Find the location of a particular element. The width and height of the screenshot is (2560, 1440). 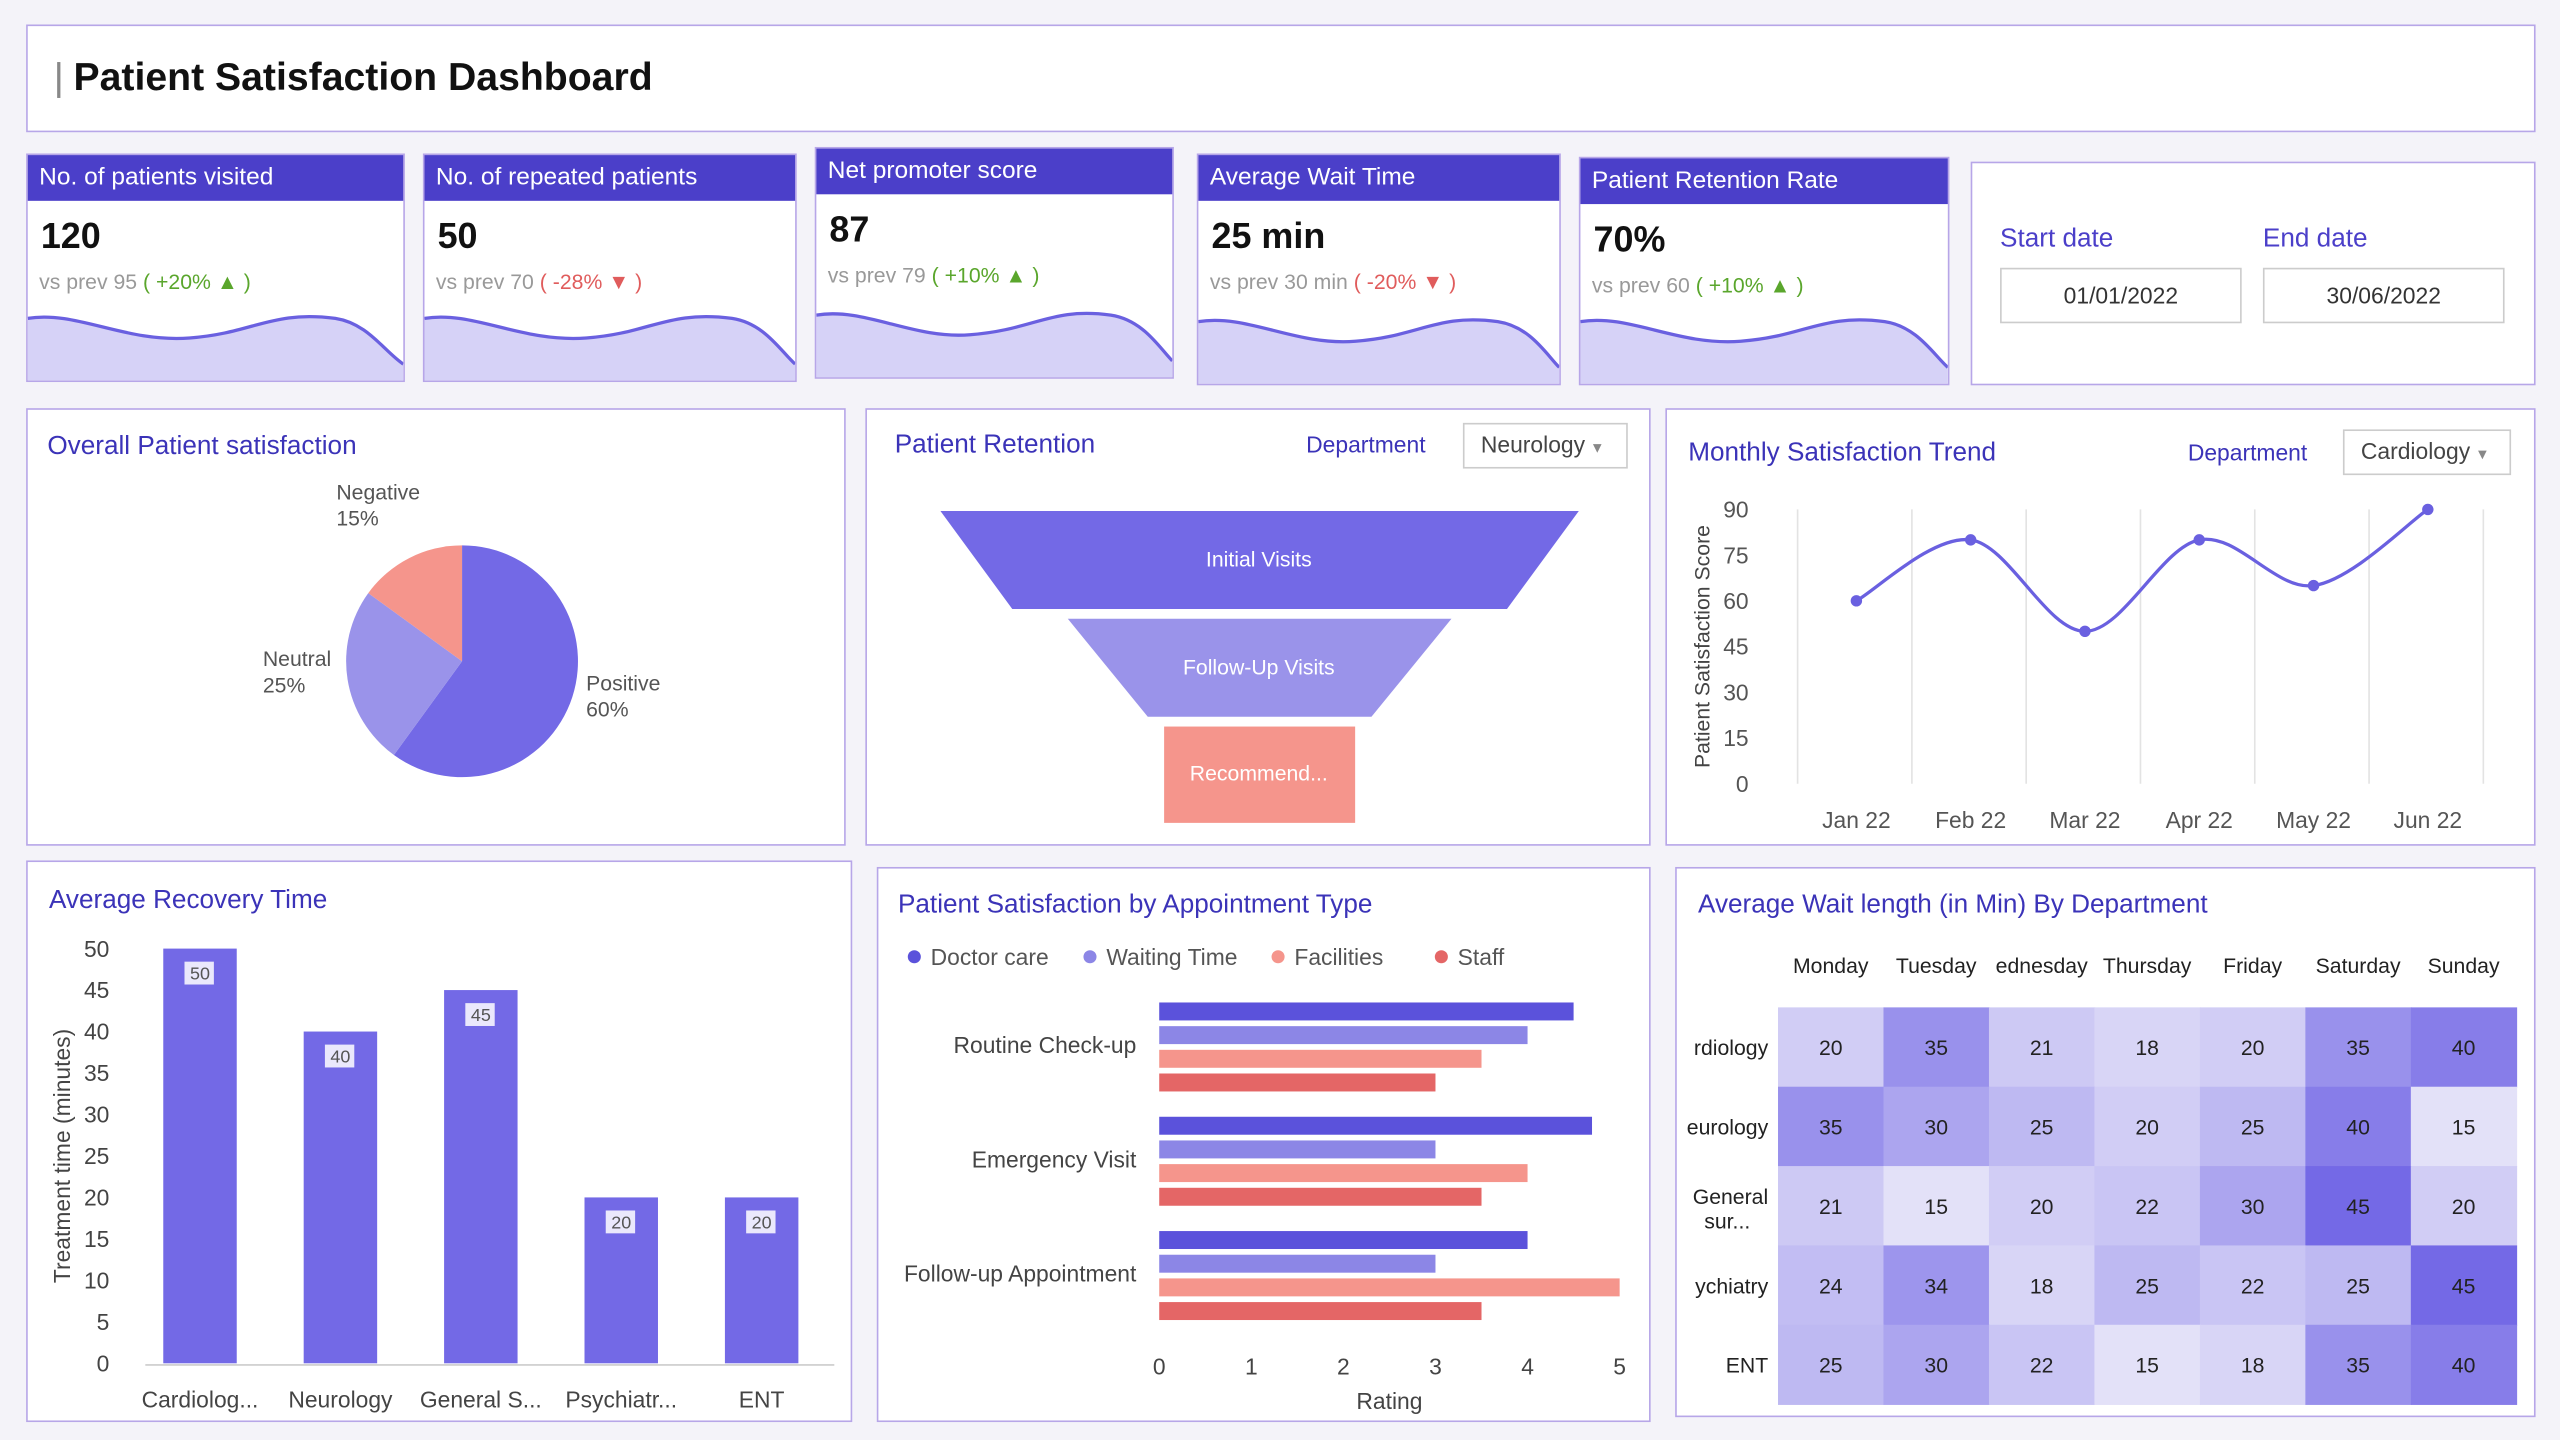

heatmap-column-label: Tuesday is located at coordinates (1936, 966).